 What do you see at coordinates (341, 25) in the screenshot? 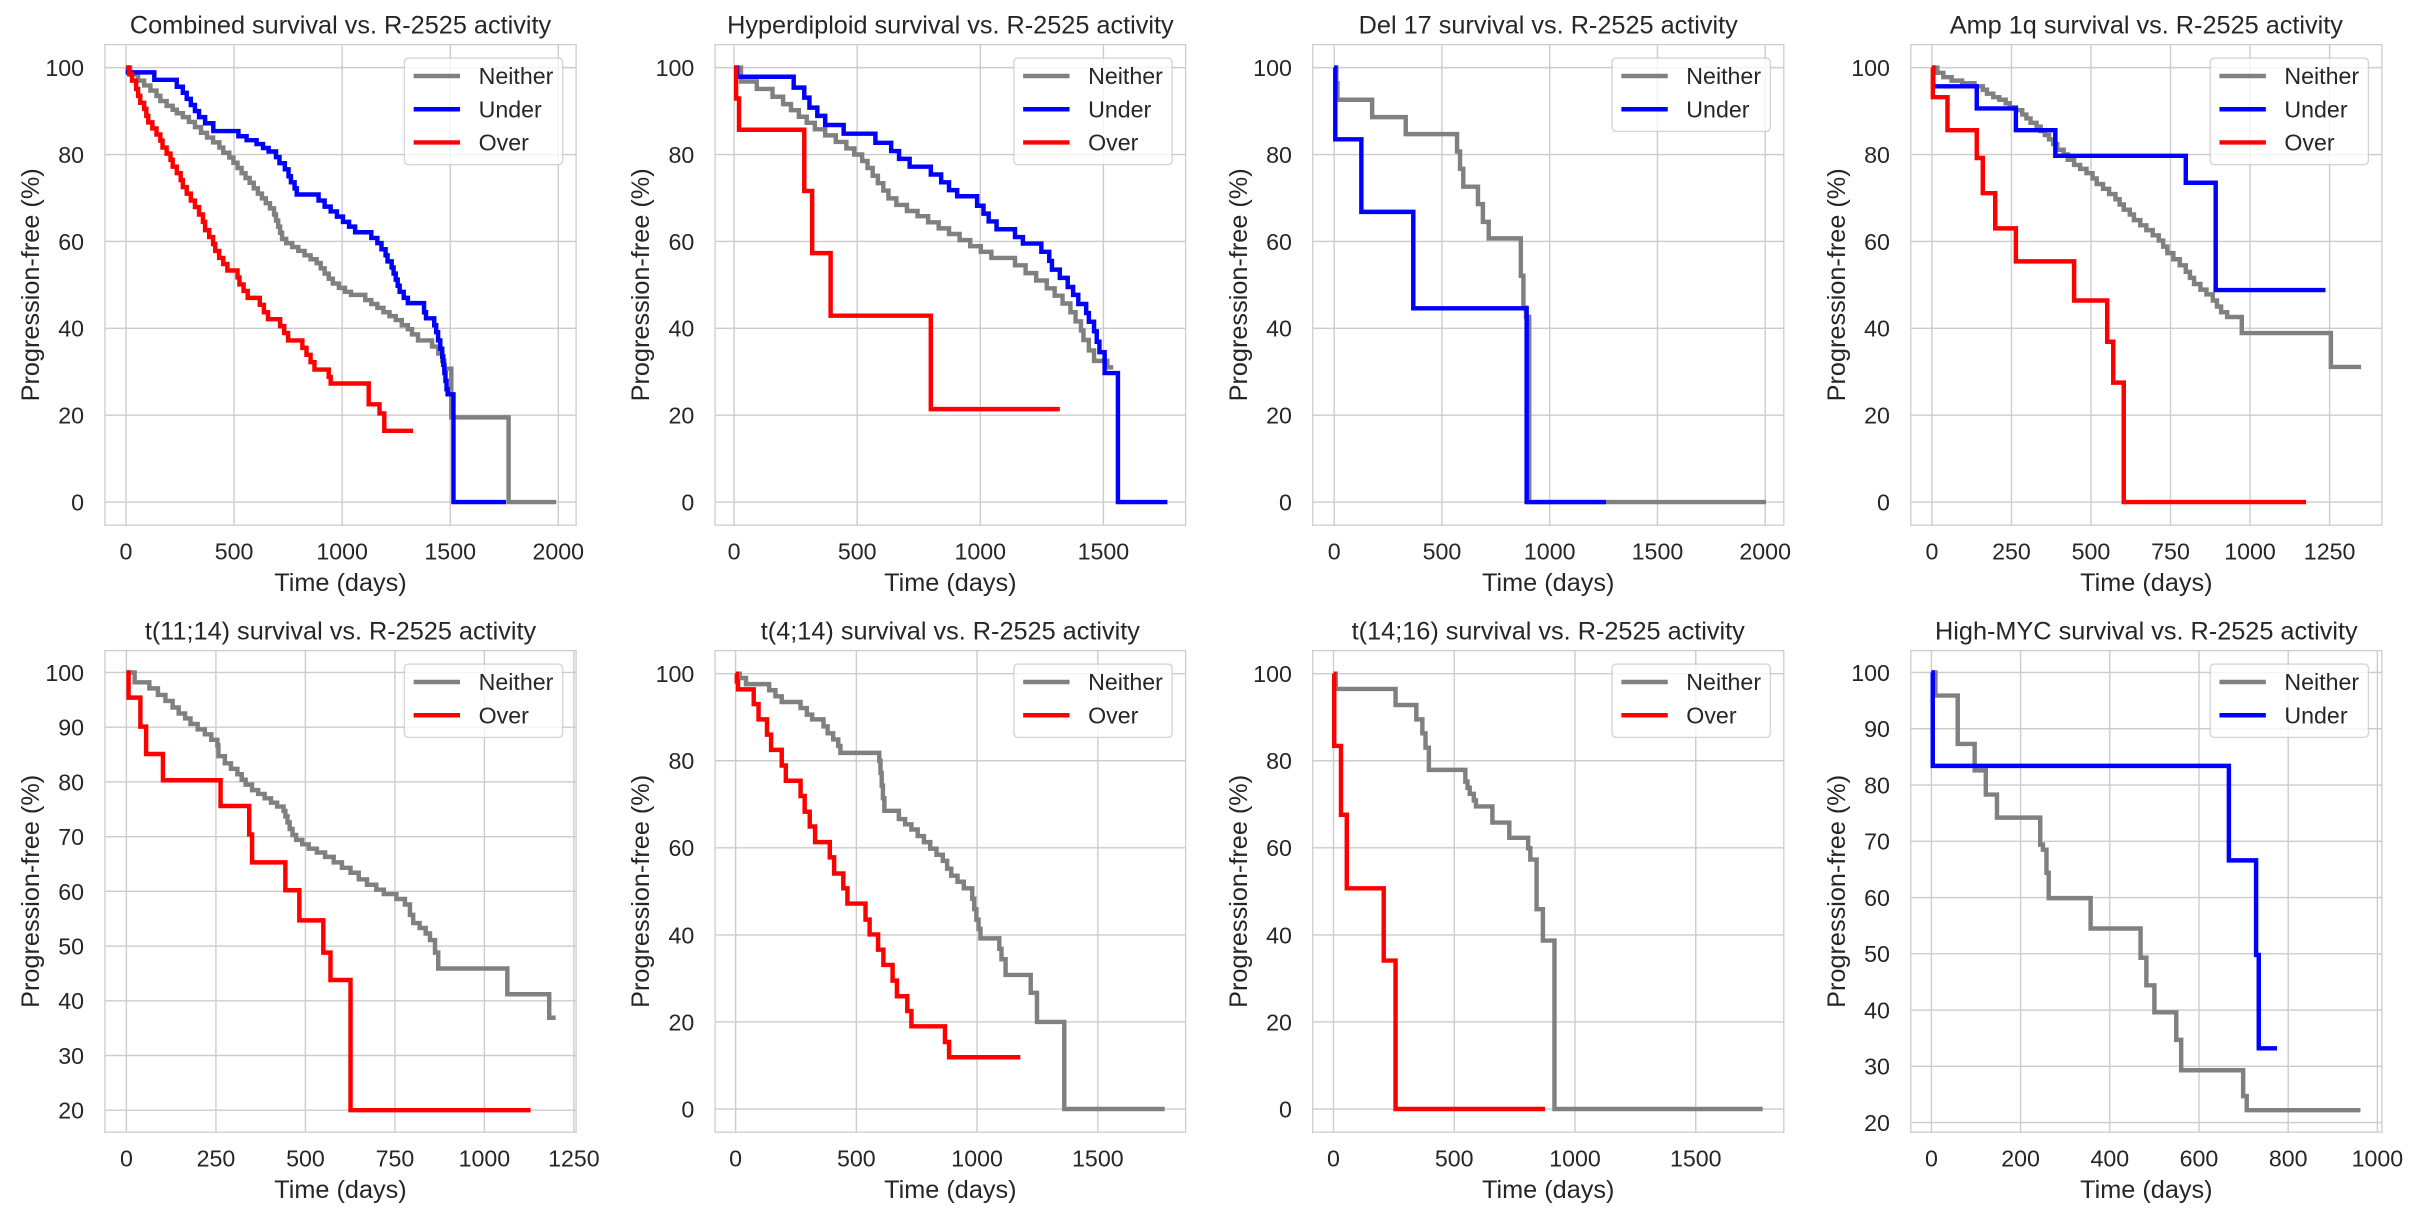
I see `svg-text:Combined survival vs. R-2525 a: Combined survival vs. R-2525 activity` at bounding box center [341, 25].